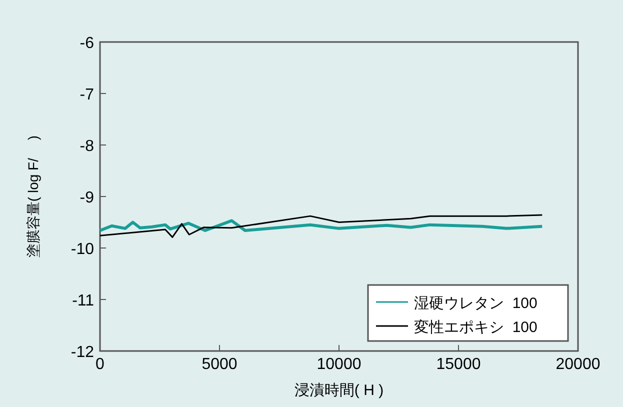 Image resolution: width=623 pixels, height=407 pixels. What do you see at coordinates (220, 364) in the screenshot?
I see `x-tick-label: 5000` at bounding box center [220, 364].